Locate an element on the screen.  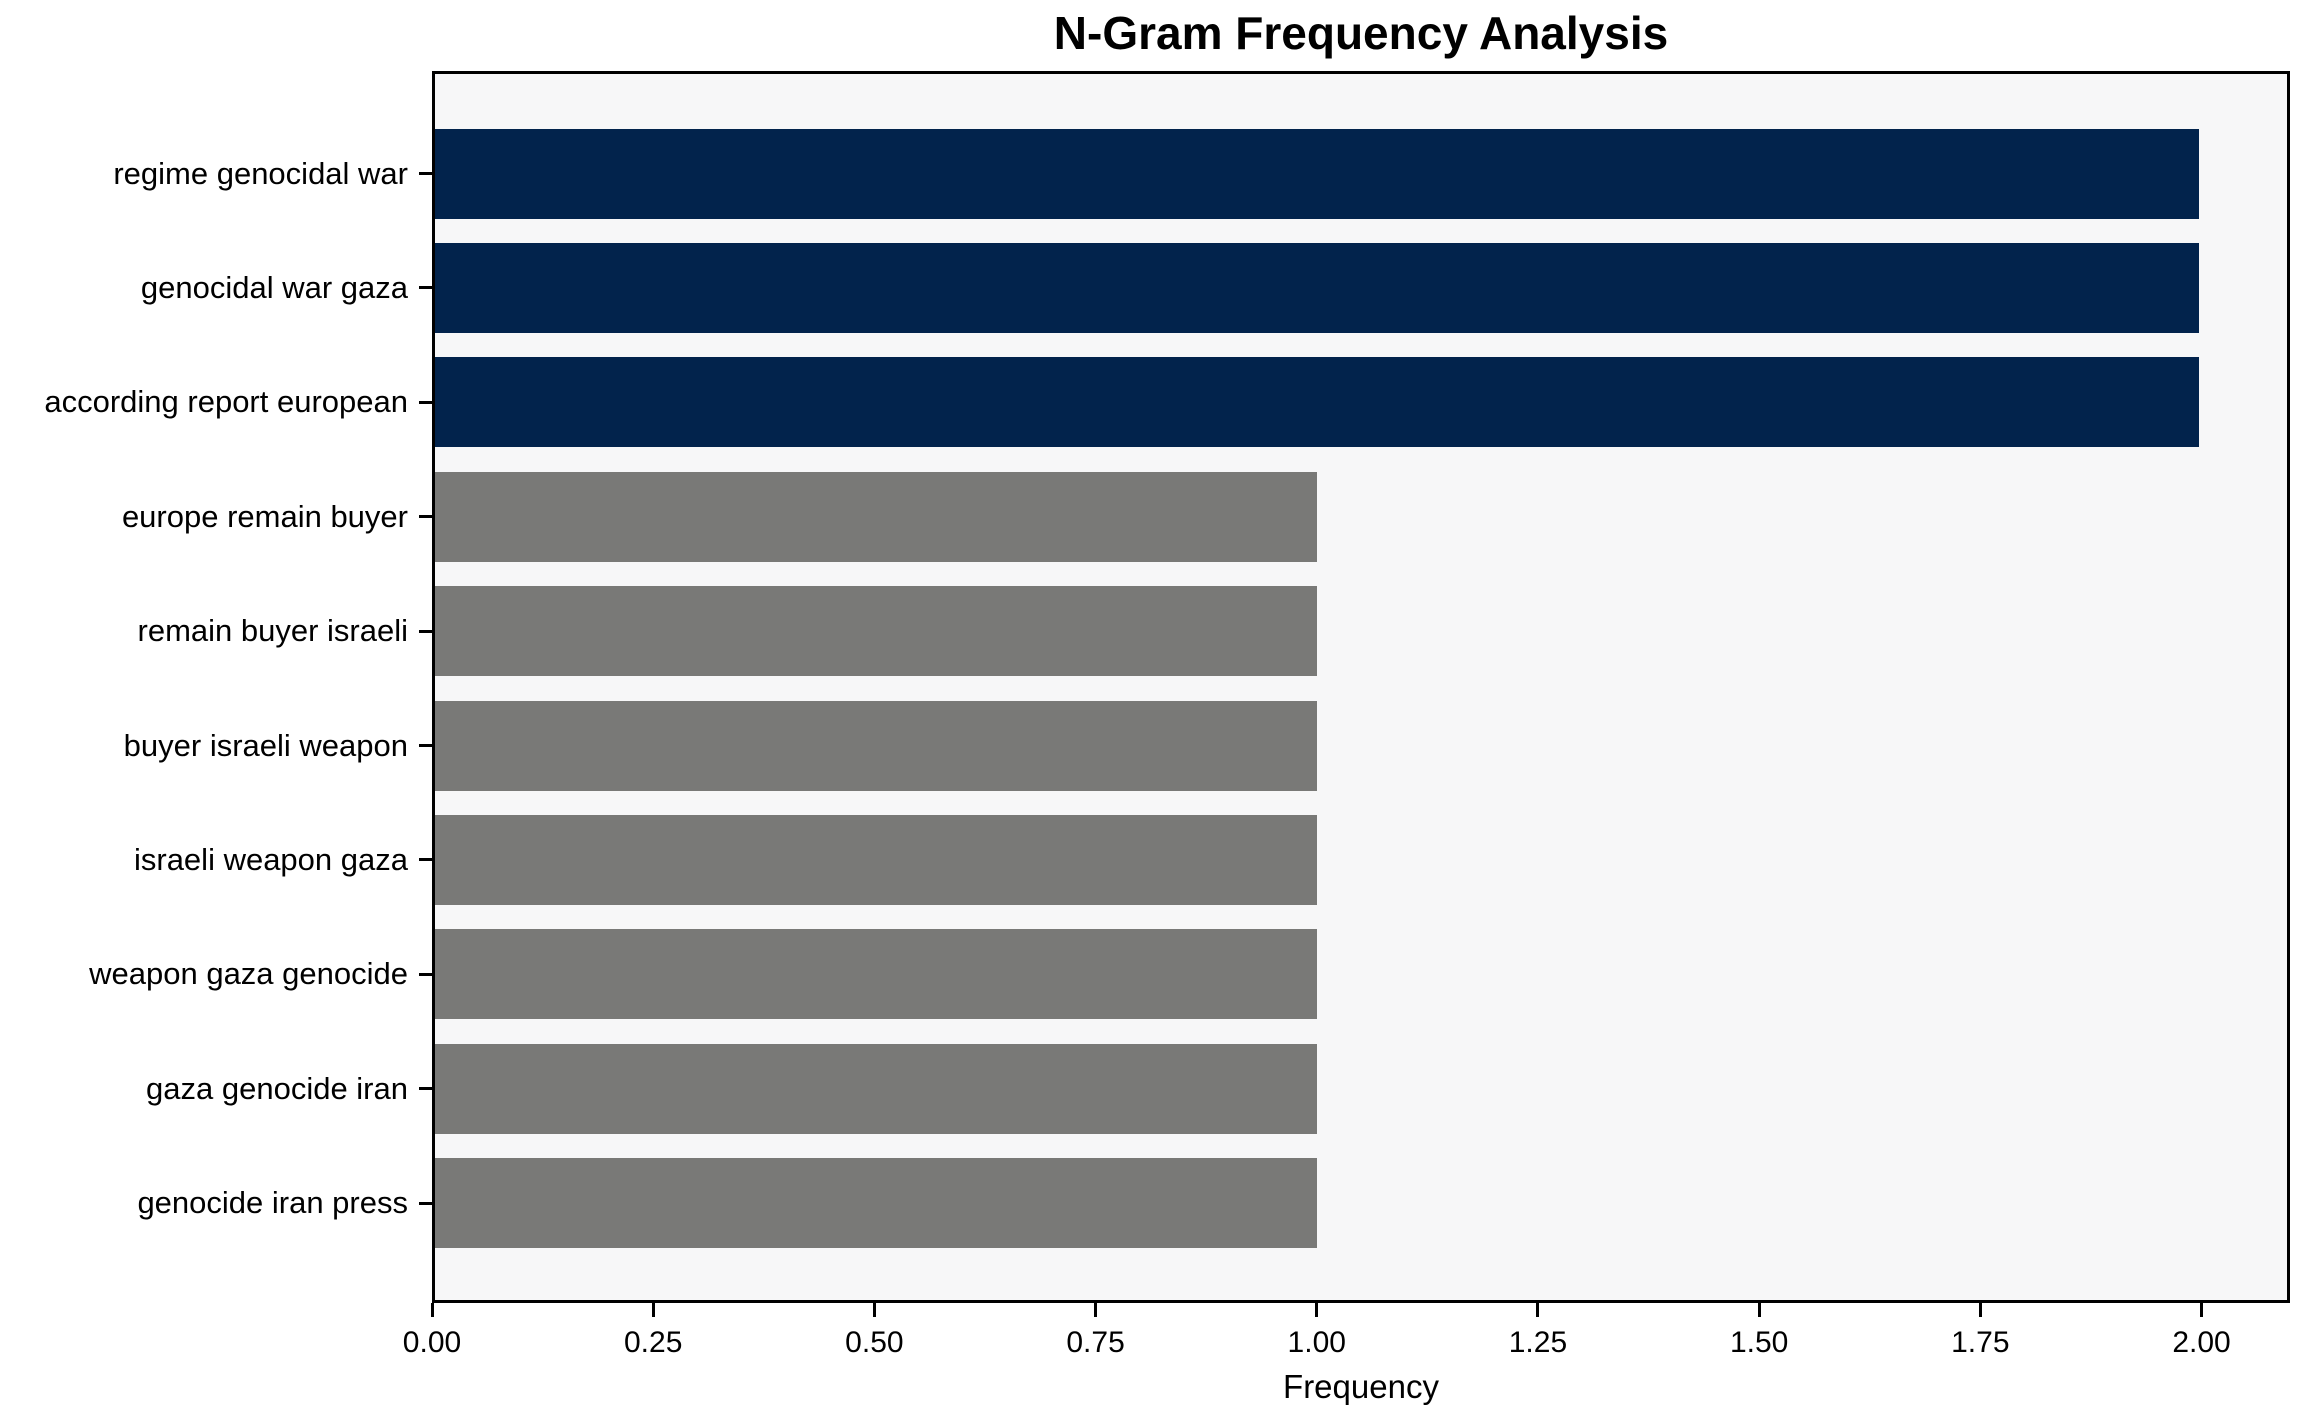
y-tick-label: according report european is located at coordinates (226, 402).